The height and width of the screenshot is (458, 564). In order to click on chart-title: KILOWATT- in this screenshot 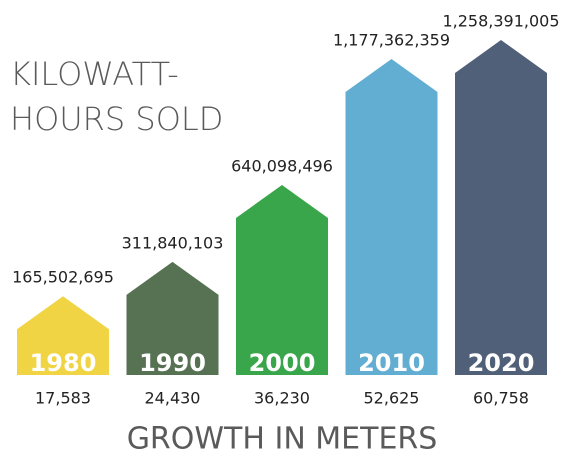, I will do `click(94, 74)`.